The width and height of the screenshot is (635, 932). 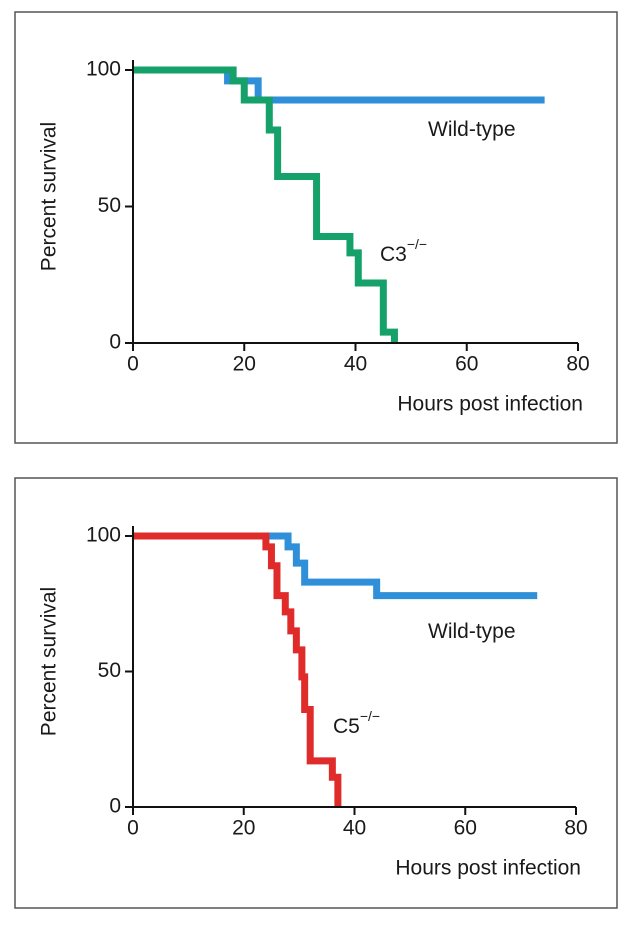 I want to click on annotation: C3−/−, so click(x=403, y=251).